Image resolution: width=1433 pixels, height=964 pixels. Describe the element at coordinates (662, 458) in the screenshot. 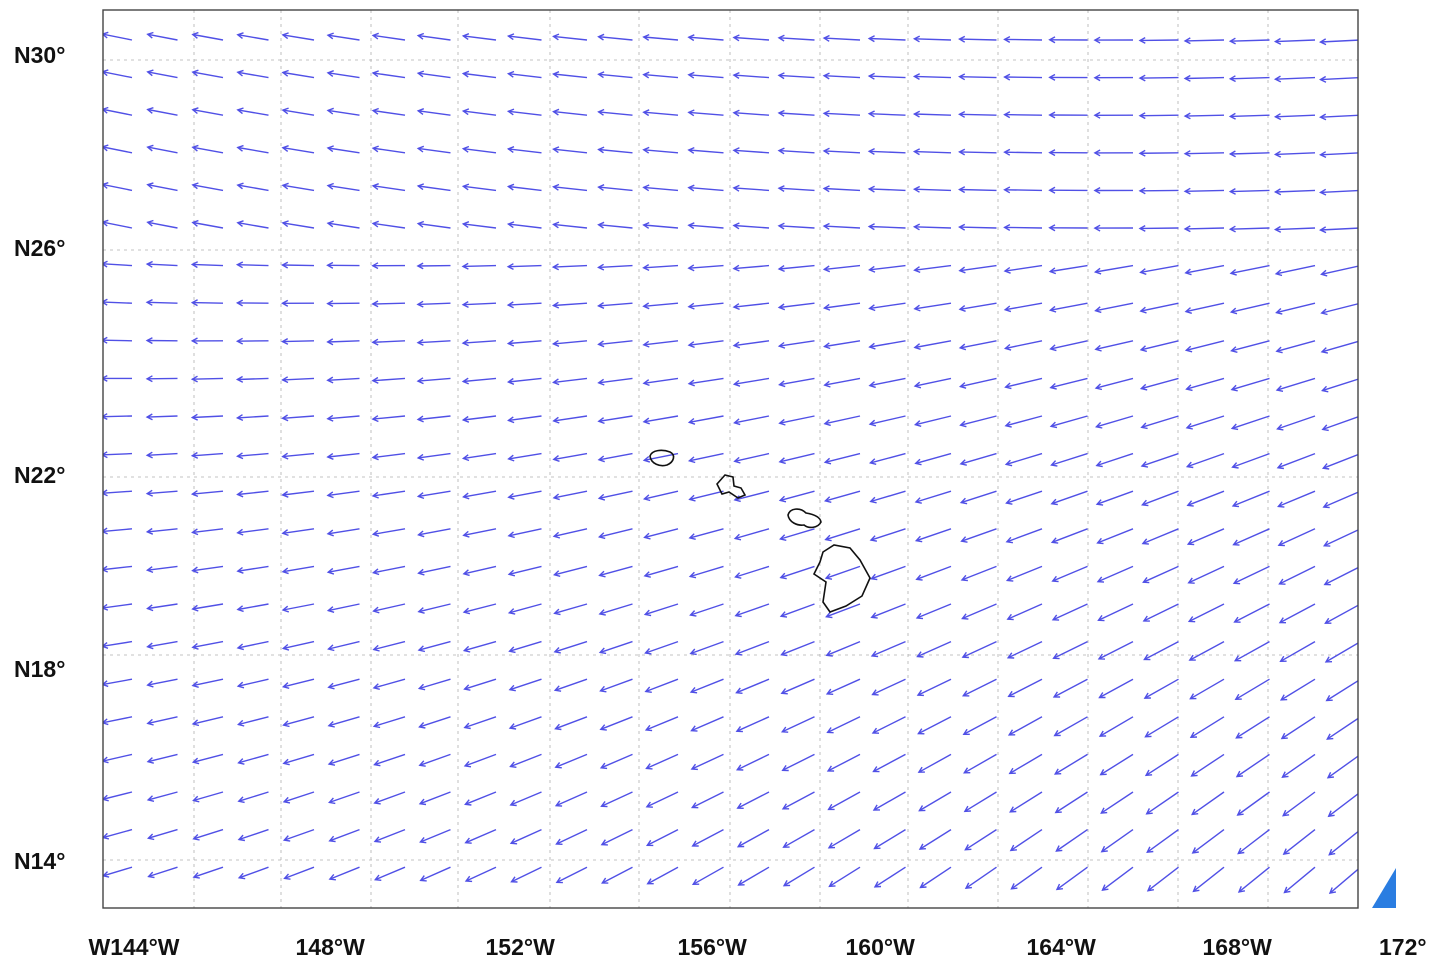

I see `island-kauai` at that location.